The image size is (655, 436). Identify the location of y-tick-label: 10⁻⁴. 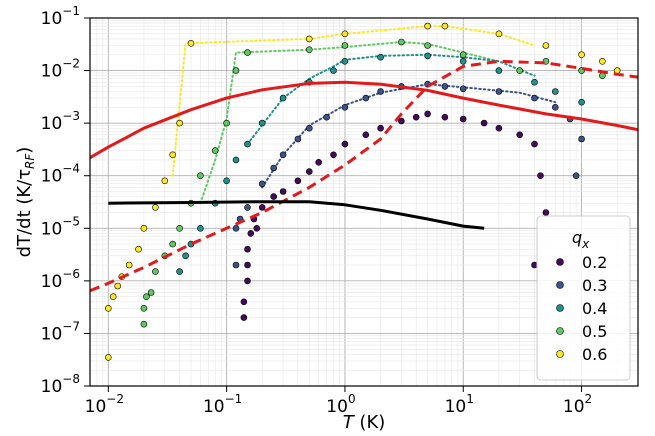
(60, 174).